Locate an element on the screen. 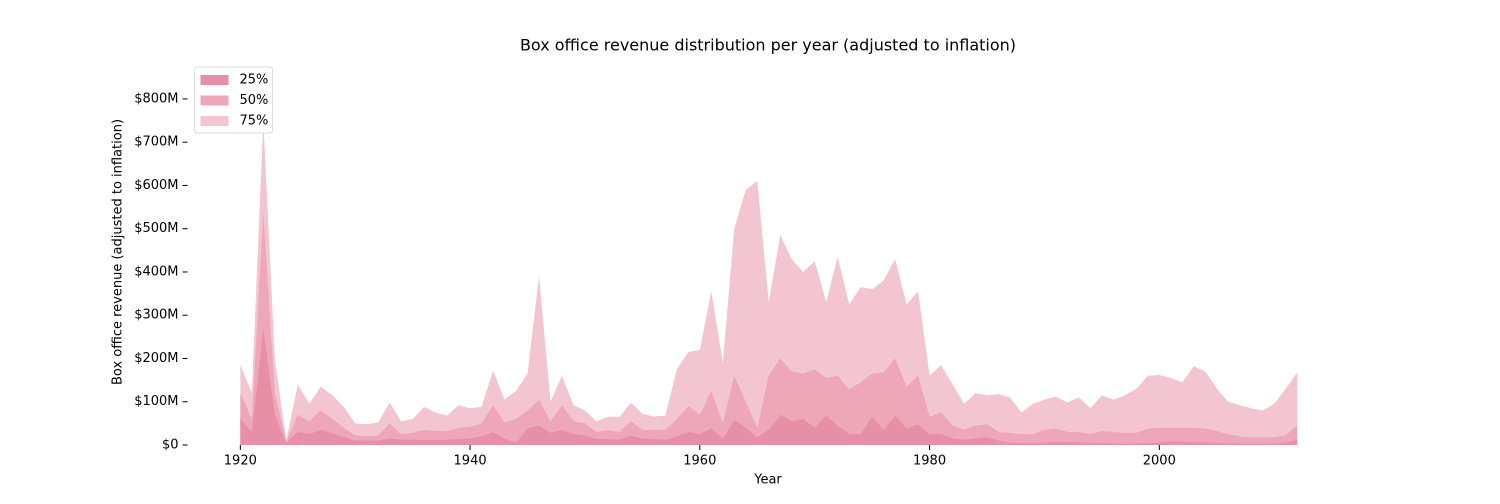 The height and width of the screenshot is (504, 1500). y-tick-label: $700M is located at coordinates (156, 142).